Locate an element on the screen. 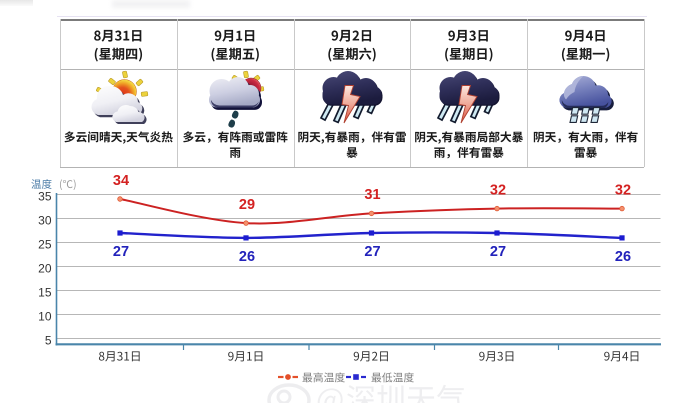 This screenshot has height=403, width=690. svg-text: 20 is located at coordinates (45, 268).